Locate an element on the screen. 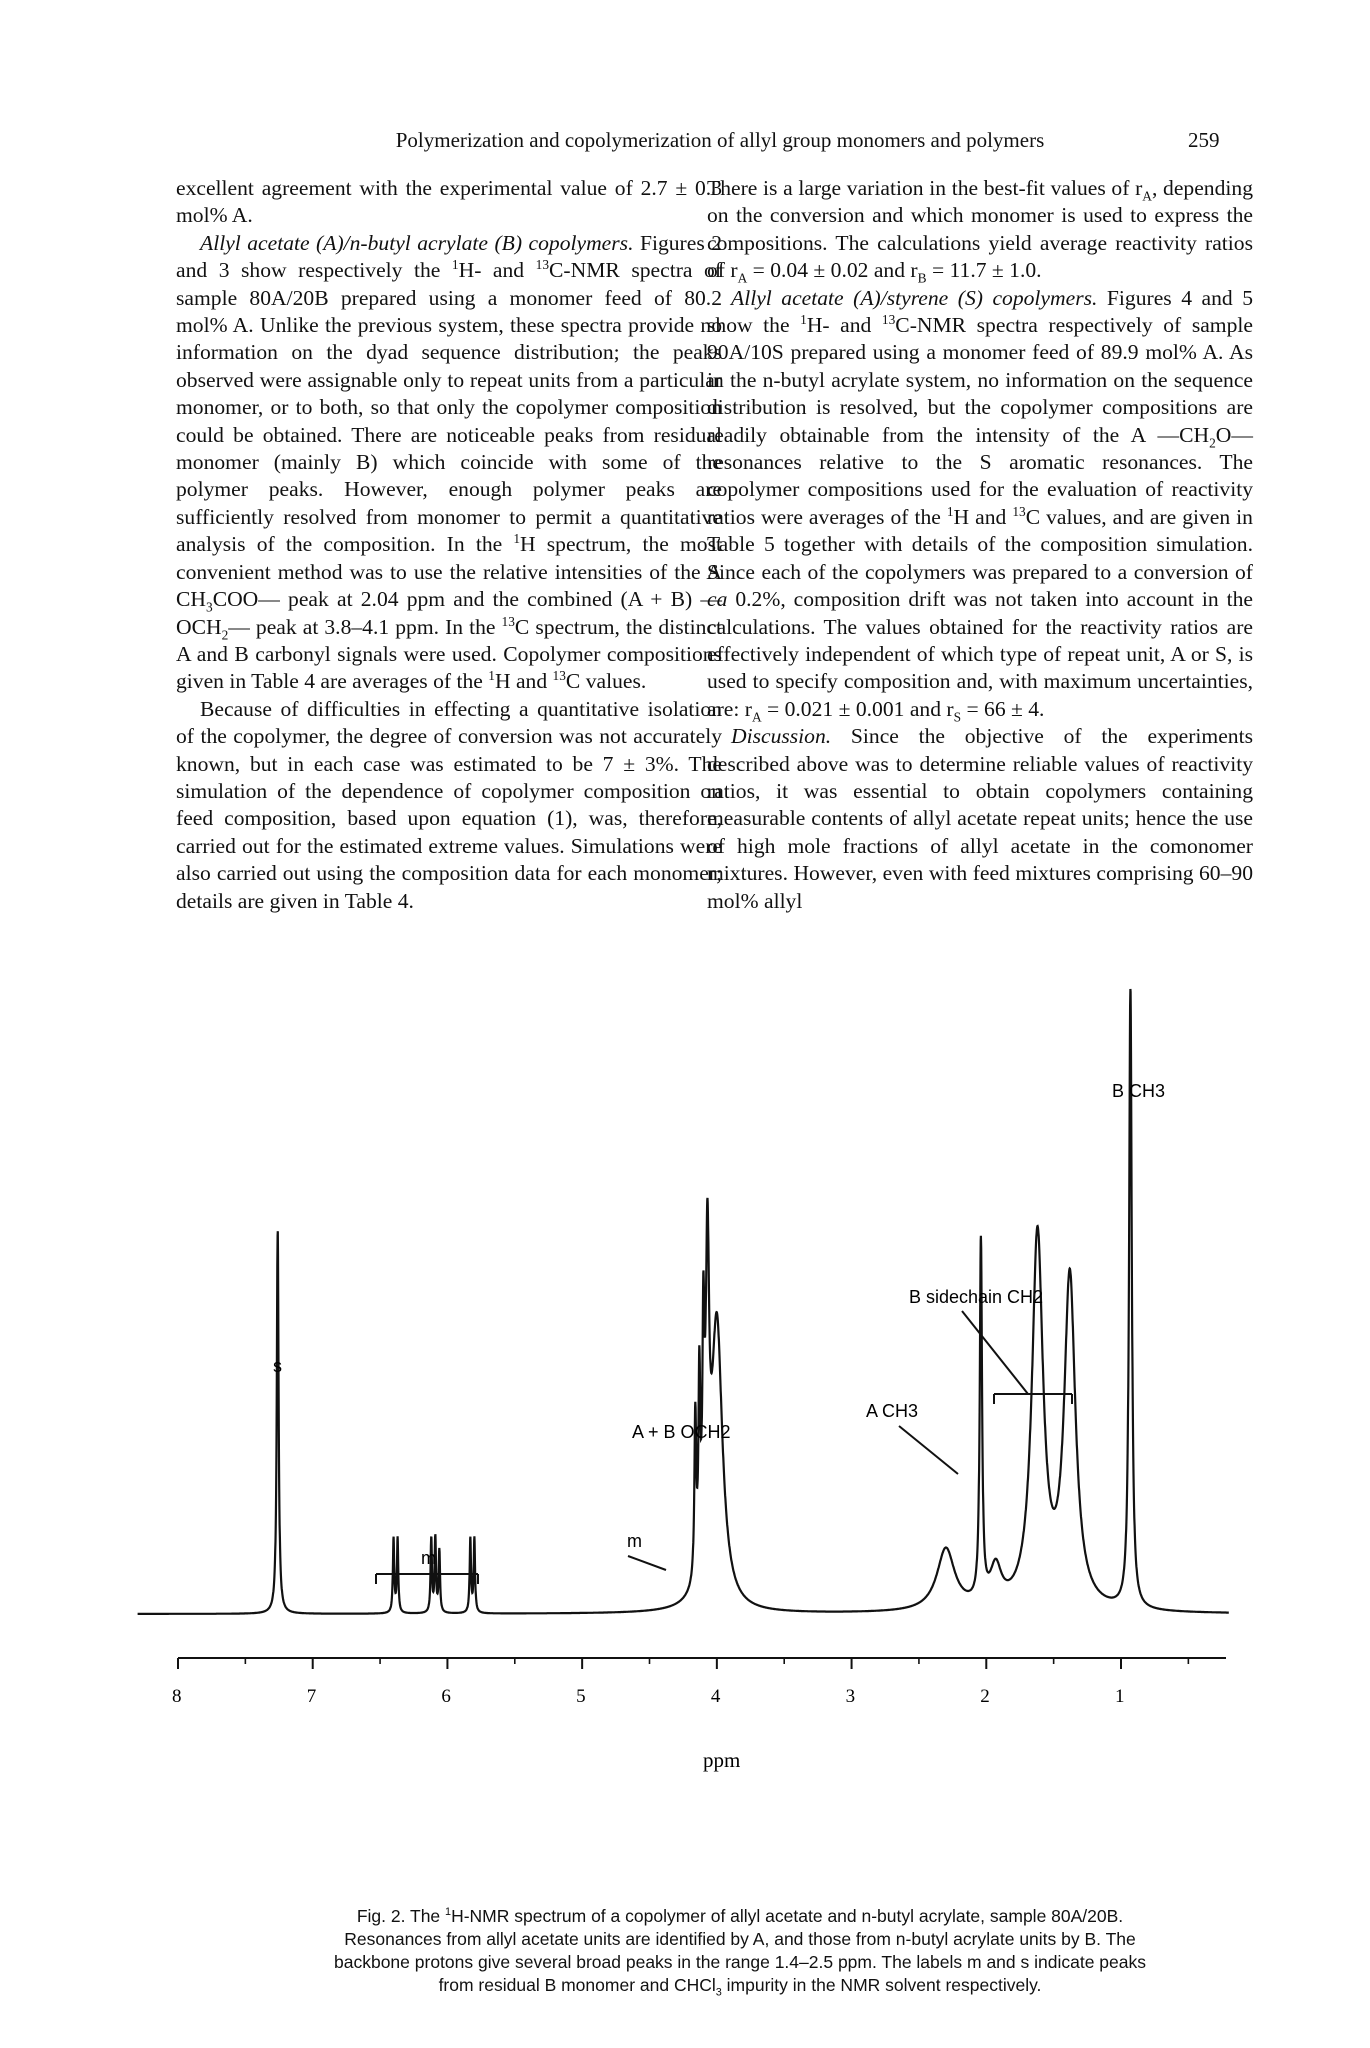 This screenshot has width=1370, height=2048. text-run: Figures 2 and 3 show respectively the is located at coordinates (449, 256).